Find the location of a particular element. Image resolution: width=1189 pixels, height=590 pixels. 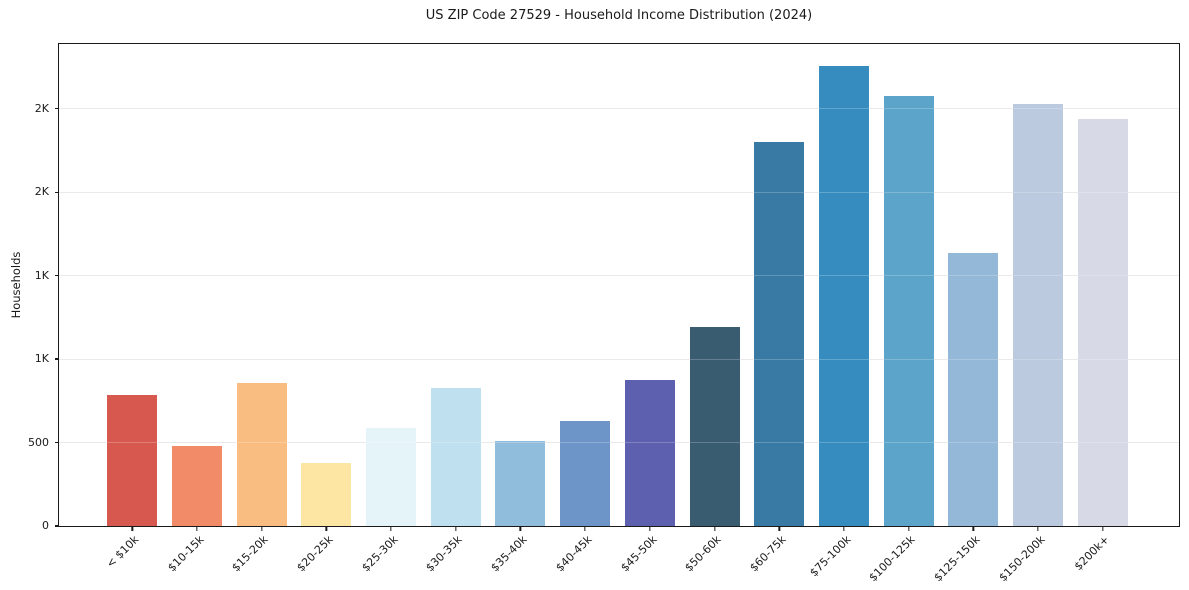

bar-slot: $25-30k is located at coordinates (391, 309).